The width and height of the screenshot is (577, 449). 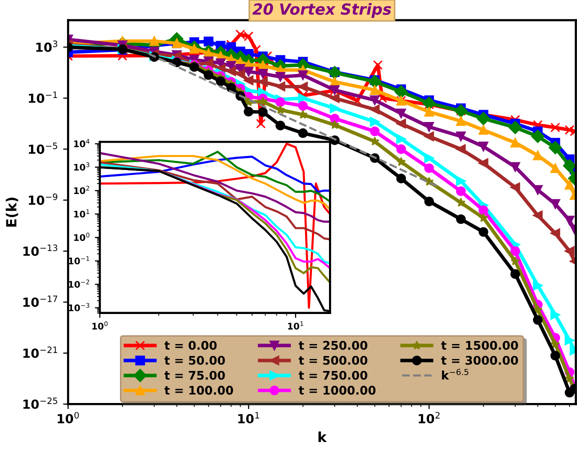 I want to click on x-axis-title: k, so click(x=322, y=436).